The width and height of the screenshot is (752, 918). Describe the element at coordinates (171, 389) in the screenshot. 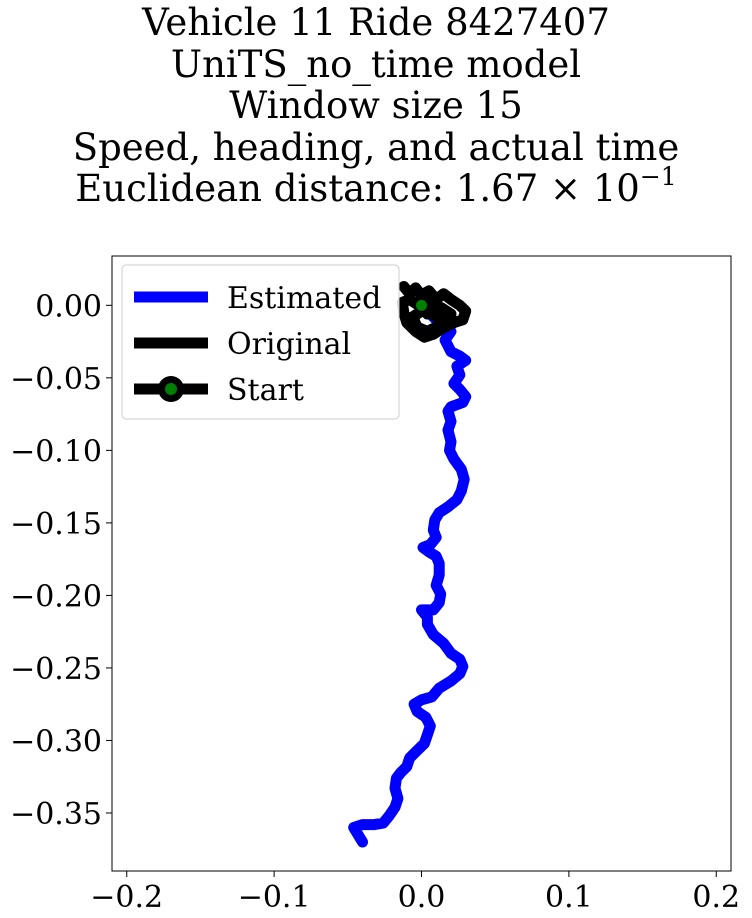

I see `legend-start-marker-face` at that location.